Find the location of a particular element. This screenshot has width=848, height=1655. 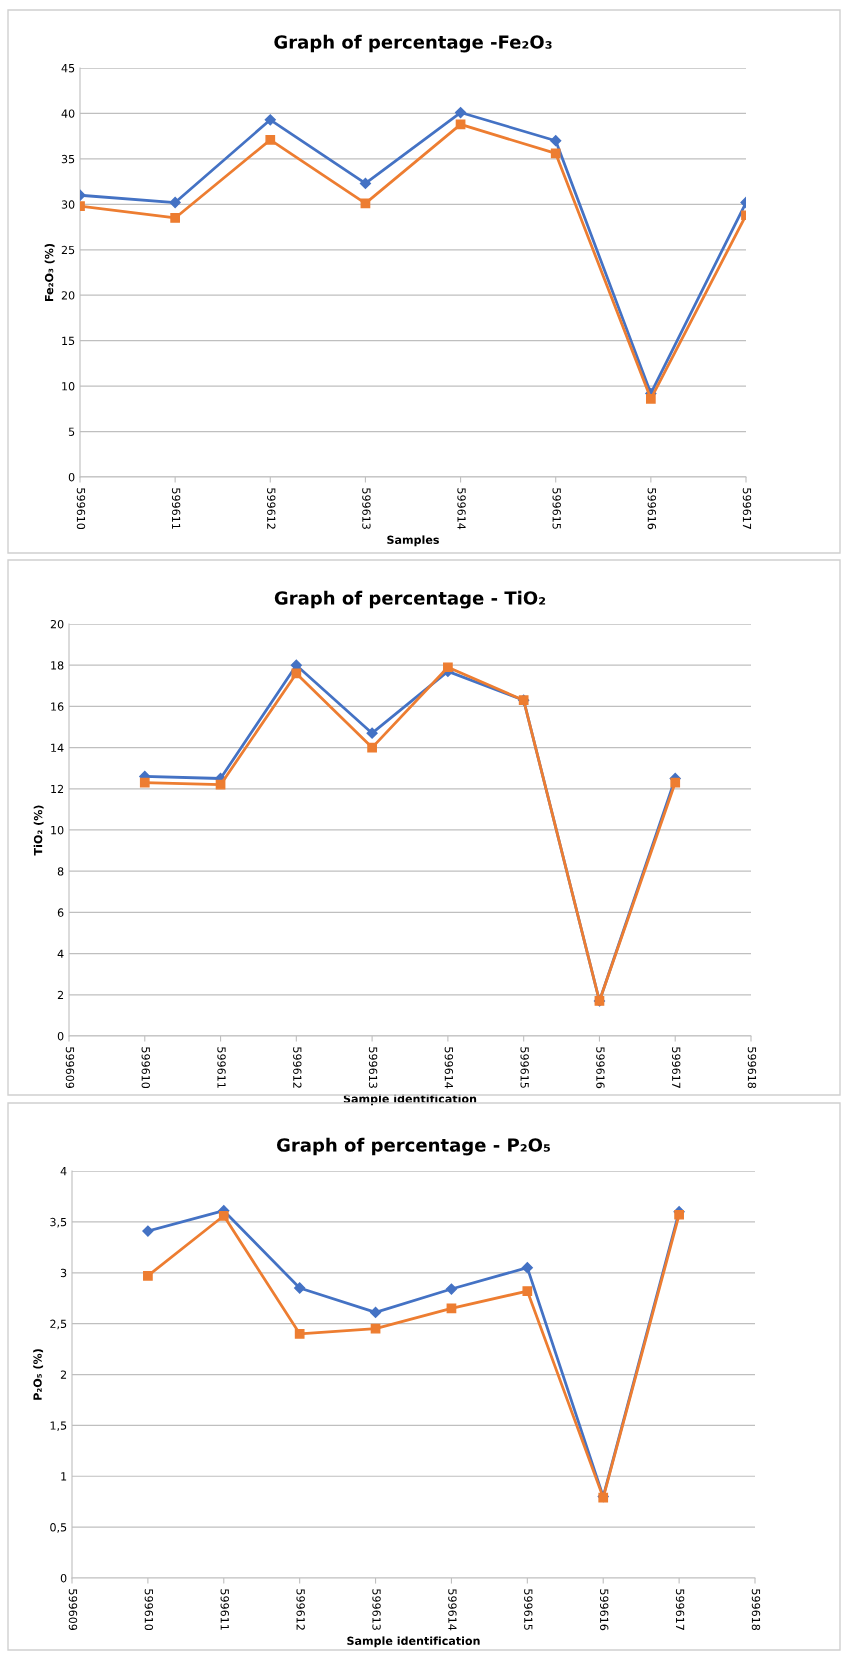

chart-title: Graph of percentage - P₂O₅ is located at coordinates (413, 1146).